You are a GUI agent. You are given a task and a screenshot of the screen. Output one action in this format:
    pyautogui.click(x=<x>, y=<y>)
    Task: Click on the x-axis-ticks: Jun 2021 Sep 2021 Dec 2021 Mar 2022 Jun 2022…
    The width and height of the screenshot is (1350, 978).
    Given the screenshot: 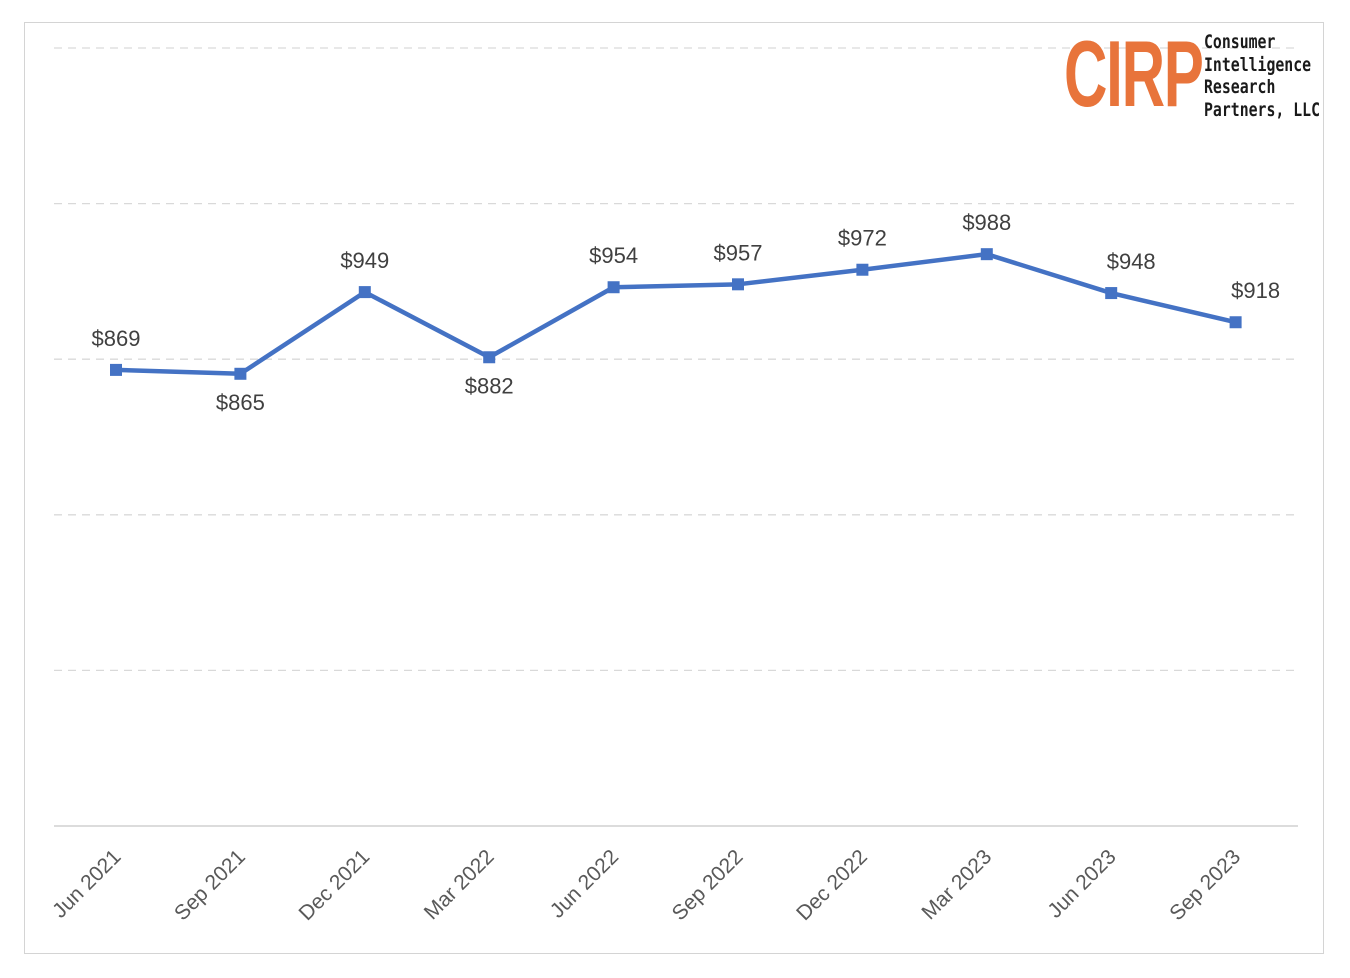 What is the action you would take?
    pyautogui.click(x=646, y=885)
    